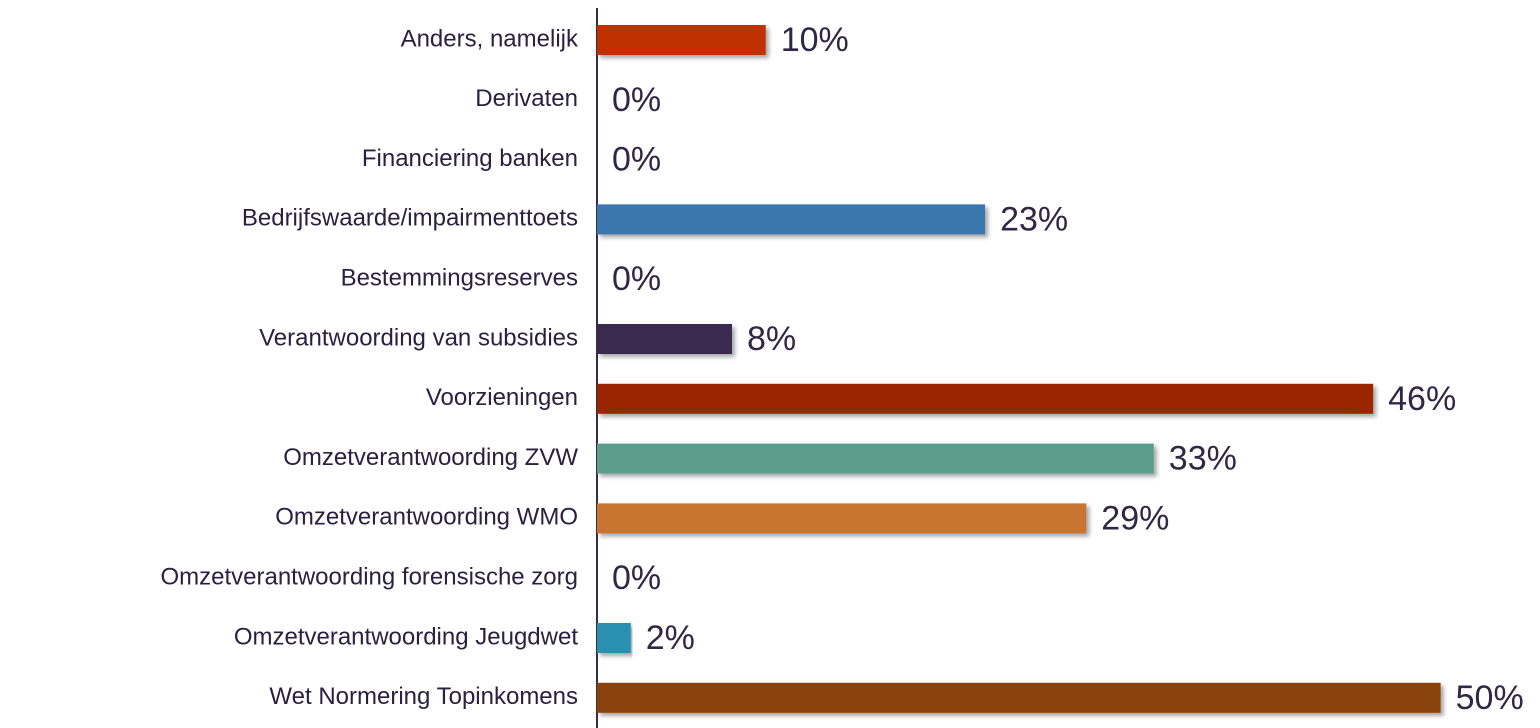 Image resolution: width=1540 pixels, height=728 pixels. Describe the element at coordinates (502, 397) in the screenshot. I see `category-label: Voorzieningen` at that location.